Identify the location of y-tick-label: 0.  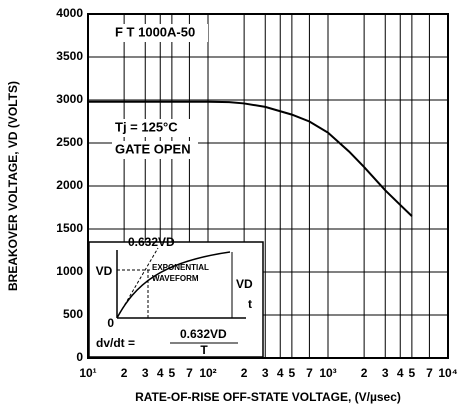
(79, 357).